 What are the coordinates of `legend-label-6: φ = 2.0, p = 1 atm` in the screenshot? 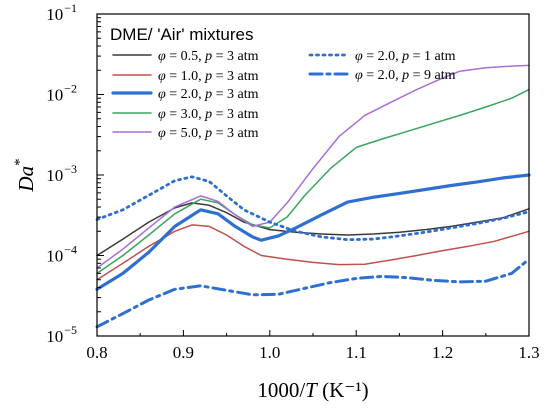 It's located at (405, 56).